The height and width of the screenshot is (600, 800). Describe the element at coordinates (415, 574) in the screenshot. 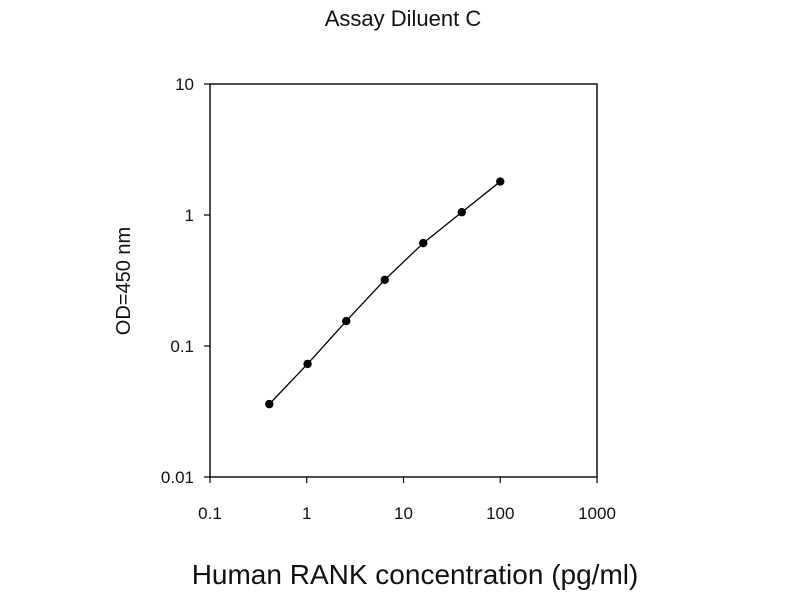

I see `x-axis-label: Human RANK concentration (pg/ml)` at that location.